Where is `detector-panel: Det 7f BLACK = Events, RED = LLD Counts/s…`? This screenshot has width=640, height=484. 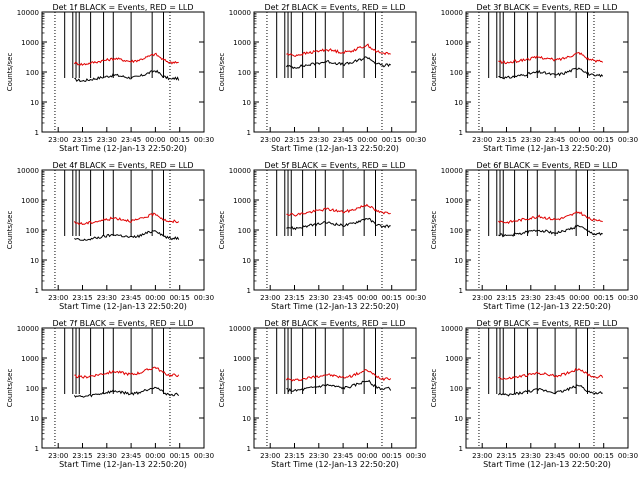
detector-panel: Det 7f BLACK = Events, RED = LLD Counts/s… is located at coordinates (110, 394).